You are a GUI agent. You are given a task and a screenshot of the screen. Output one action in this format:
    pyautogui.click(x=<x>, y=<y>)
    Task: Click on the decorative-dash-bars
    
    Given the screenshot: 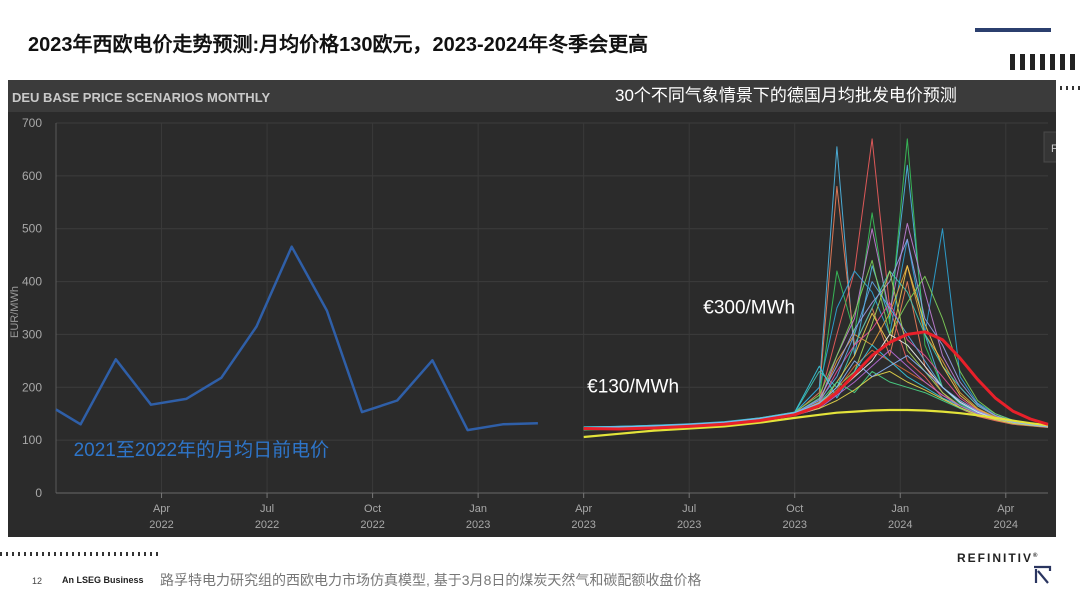 What is the action you would take?
    pyautogui.click(x=1045, y=62)
    